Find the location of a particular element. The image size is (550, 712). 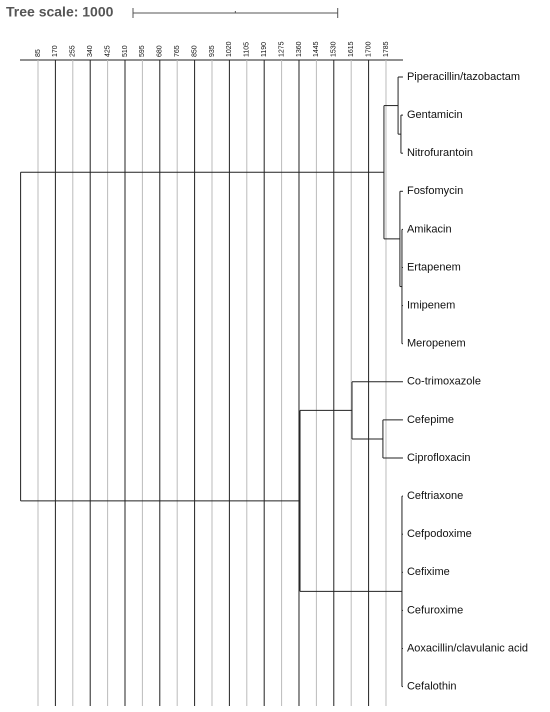

axis-tick-label: 425 is located at coordinates (107, 51).